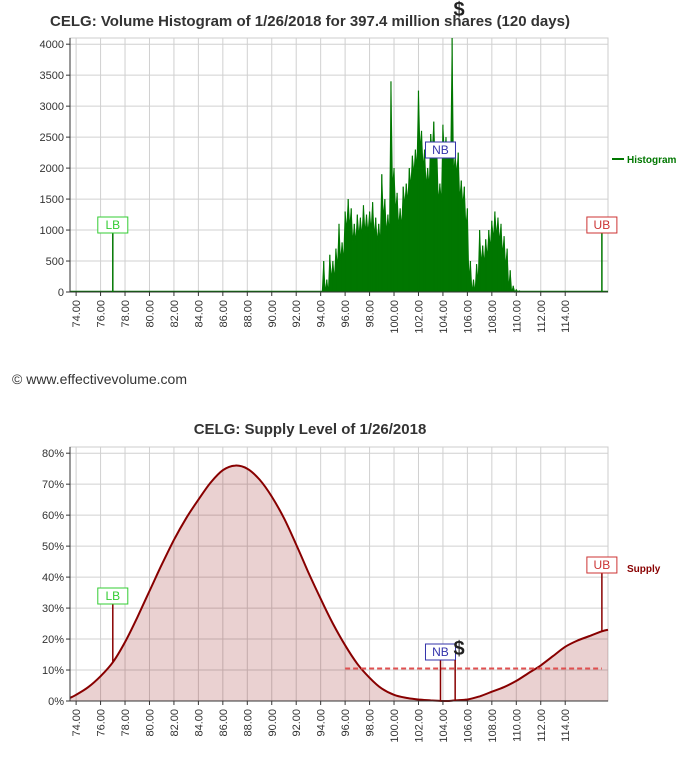  I want to click on histogram-ytick-label: 500, so click(55, 262).